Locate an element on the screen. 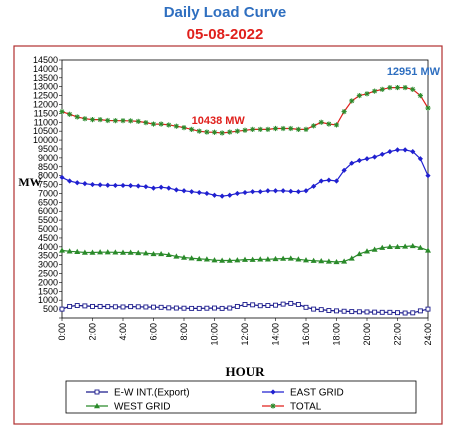  x-tick-label: 22:00 is located at coordinates (398, 334).